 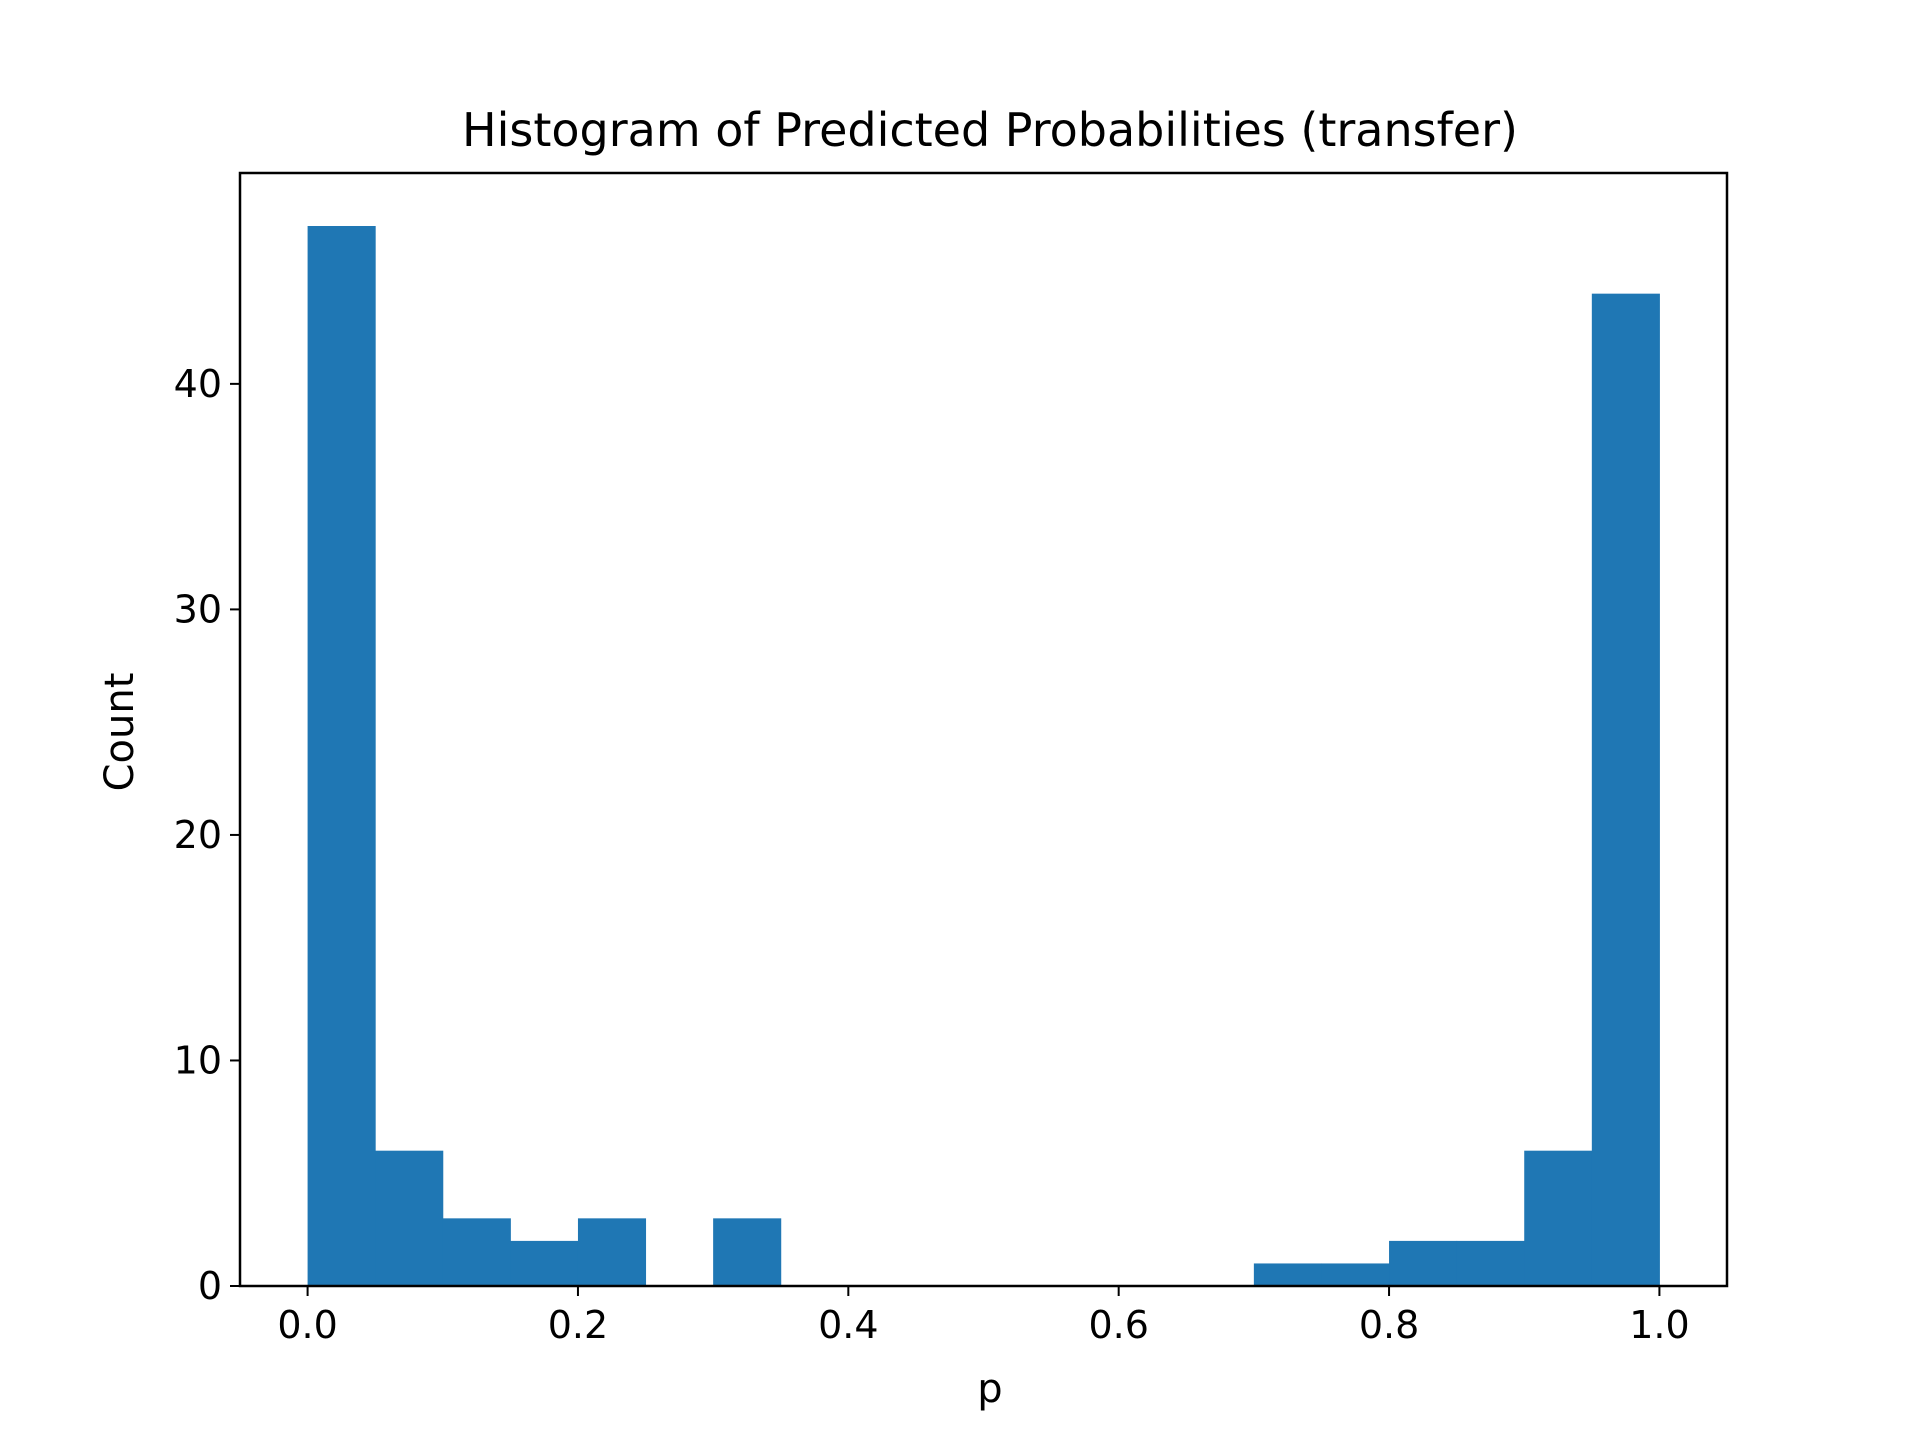 What do you see at coordinates (210, 1286) in the screenshot?
I see `y-tick-label: 0` at bounding box center [210, 1286].